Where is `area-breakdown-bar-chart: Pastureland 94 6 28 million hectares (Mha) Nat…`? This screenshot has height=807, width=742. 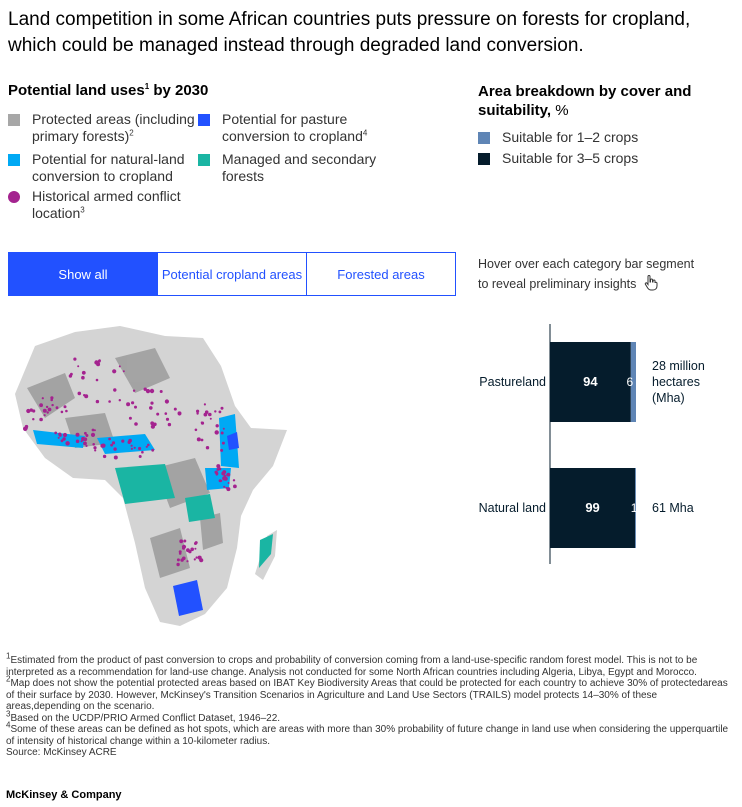
area-breakdown-bar-chart: Pastureland 94 6 28 million hectares (Mha) Nat… is located at coordinates (592, 444).